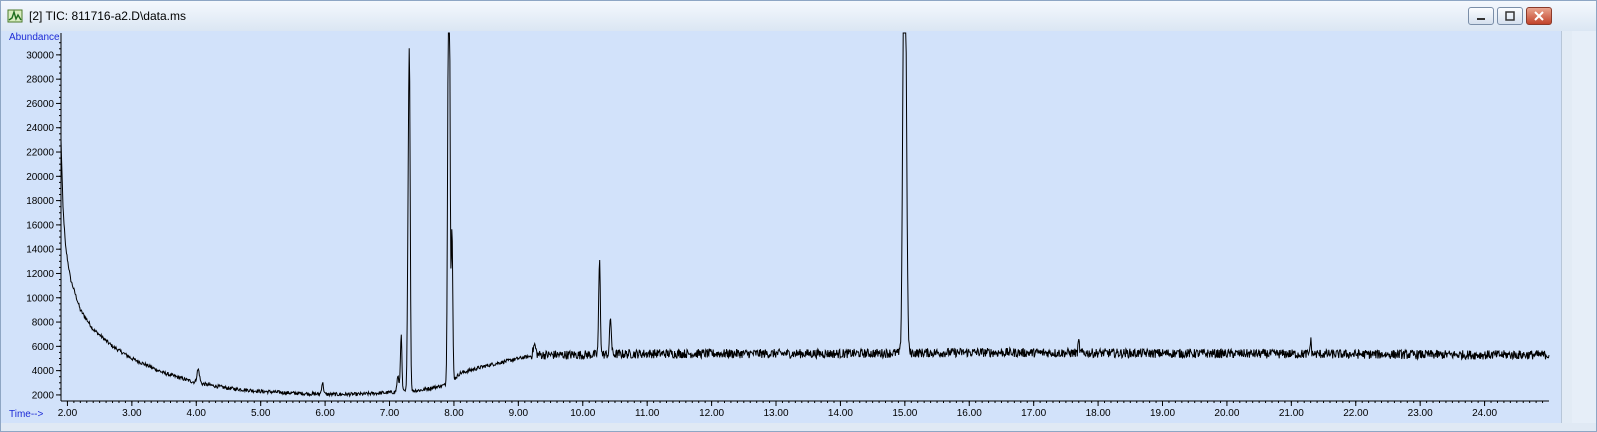  Describe the element at coordinates (454, 413) in the screenshot. I see `x-tick-label: 8.00` at that location.